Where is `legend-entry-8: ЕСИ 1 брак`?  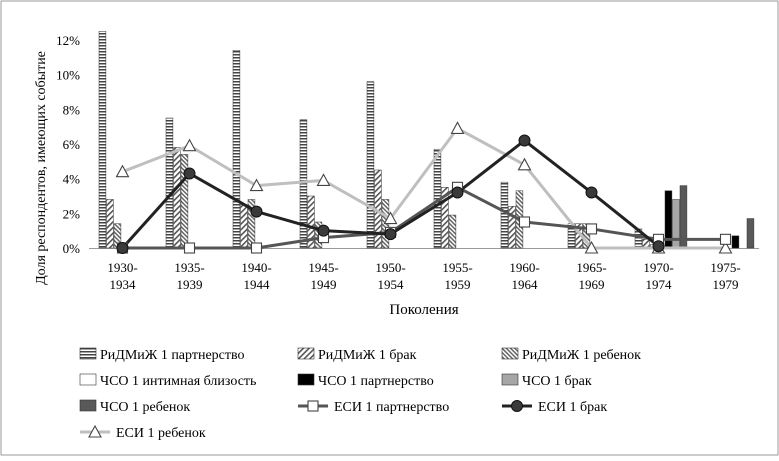
legend-entry-8: ЕСИ 1 брак is located at coordinates (554, 407).